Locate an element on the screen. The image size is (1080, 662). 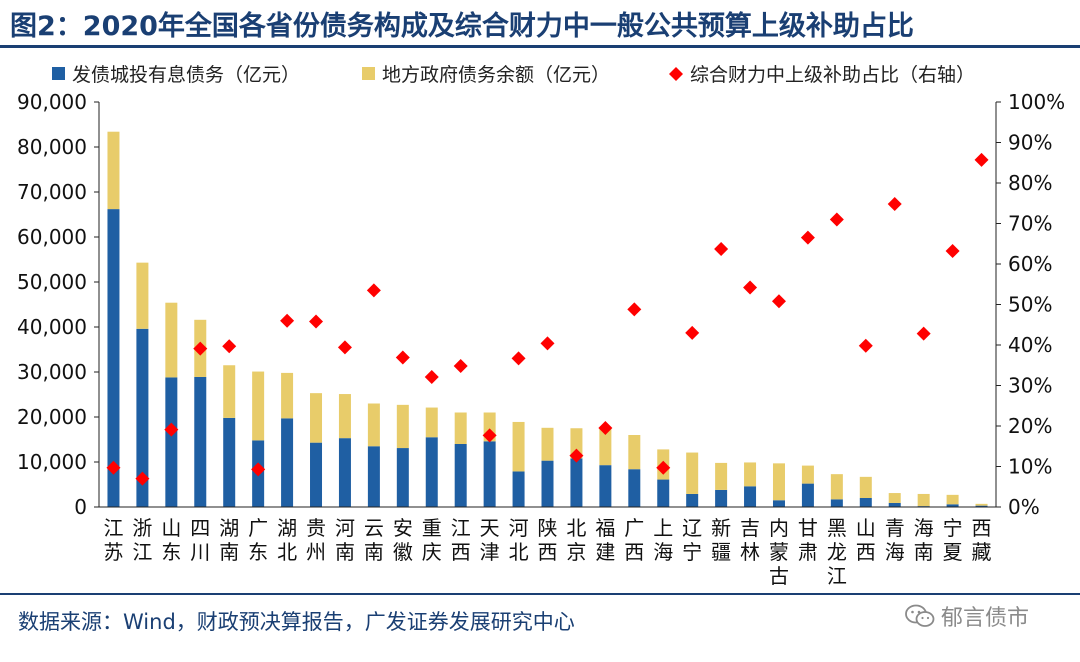
category-label: 吉林 is located at coordinates (750, 540).